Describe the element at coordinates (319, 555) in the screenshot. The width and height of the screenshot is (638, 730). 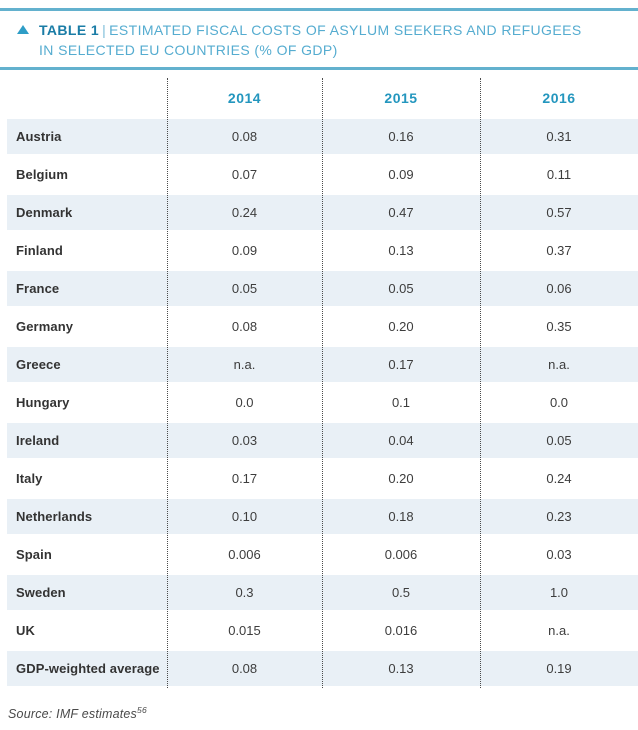
I see `table-row-spain: Spain 0.006 0.006 0.03` at that location.